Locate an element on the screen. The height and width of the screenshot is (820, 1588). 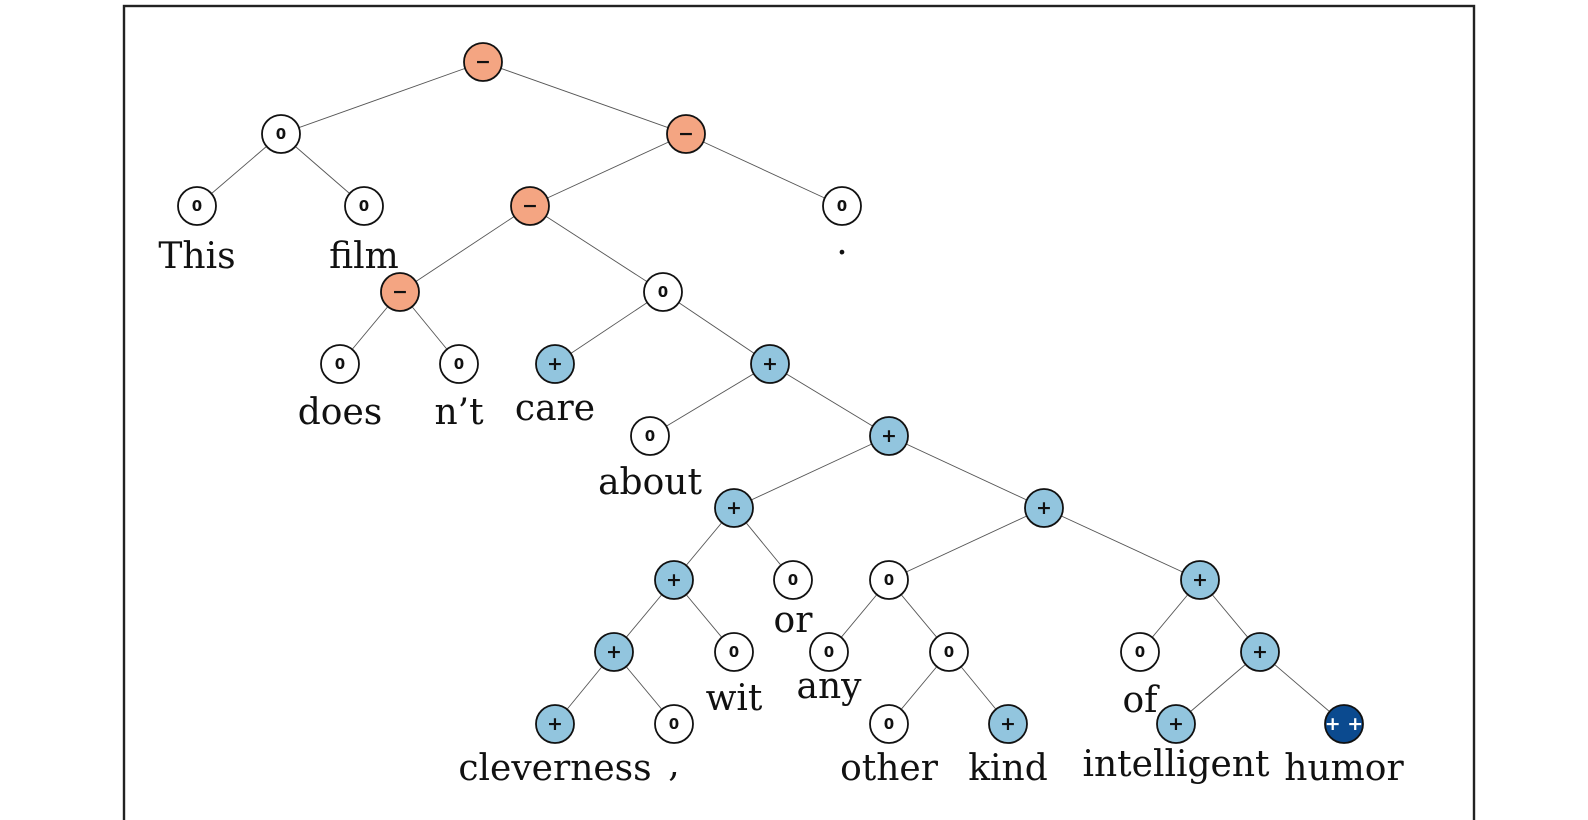
leaf-word: does is located at coordinates (340, 412).